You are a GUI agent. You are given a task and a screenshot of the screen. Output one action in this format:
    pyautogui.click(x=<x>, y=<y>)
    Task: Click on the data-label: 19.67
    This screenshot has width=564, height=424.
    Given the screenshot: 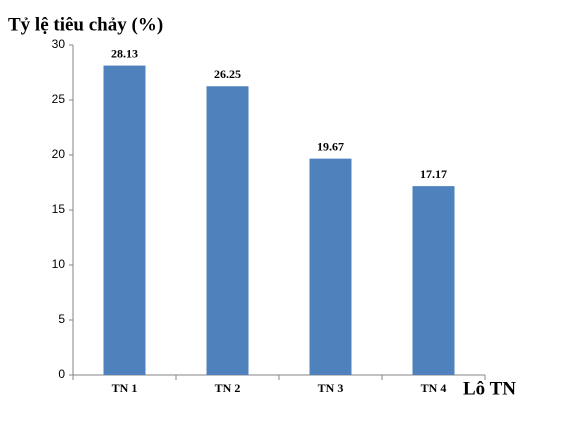 What is the action you would take?
    pyautogui.click(x=330, y=146)
    